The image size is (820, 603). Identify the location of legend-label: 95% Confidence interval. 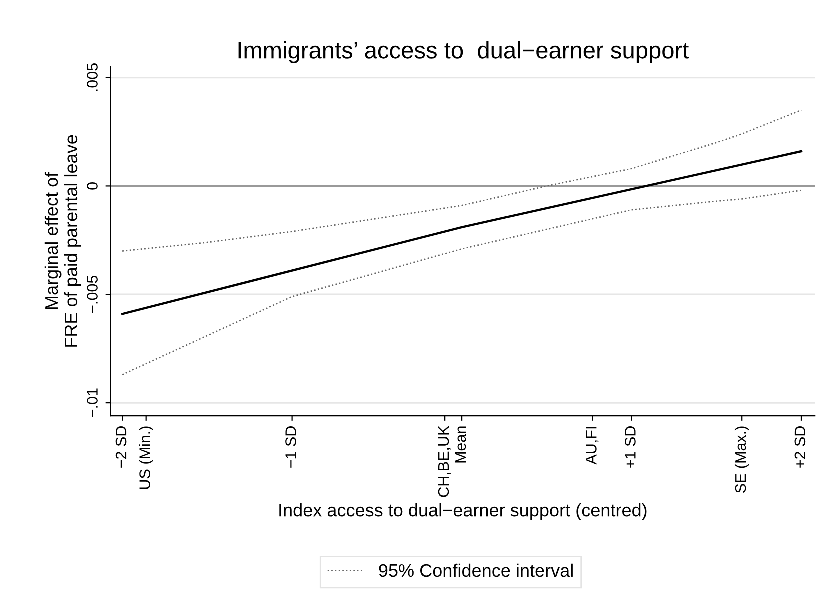
(476, 571).